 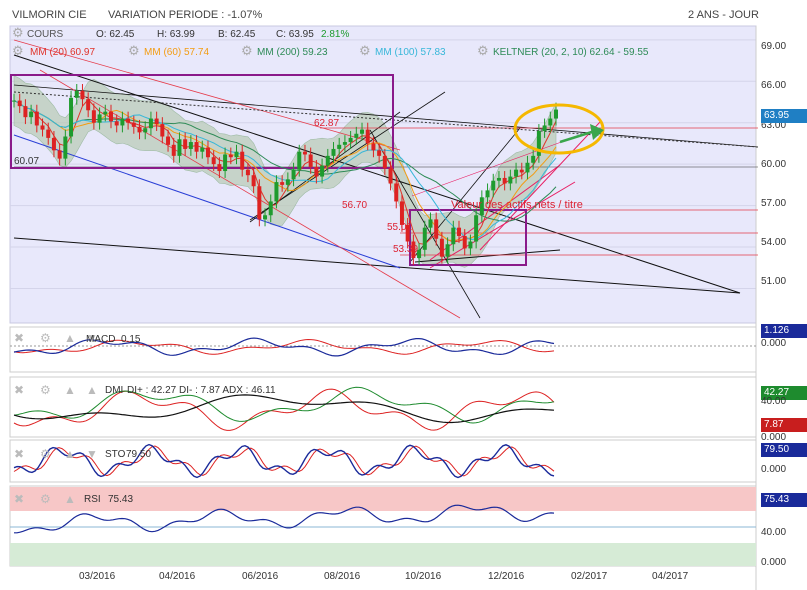 I want to click on x-tick: 08/2016, so click(x=342, y=576).